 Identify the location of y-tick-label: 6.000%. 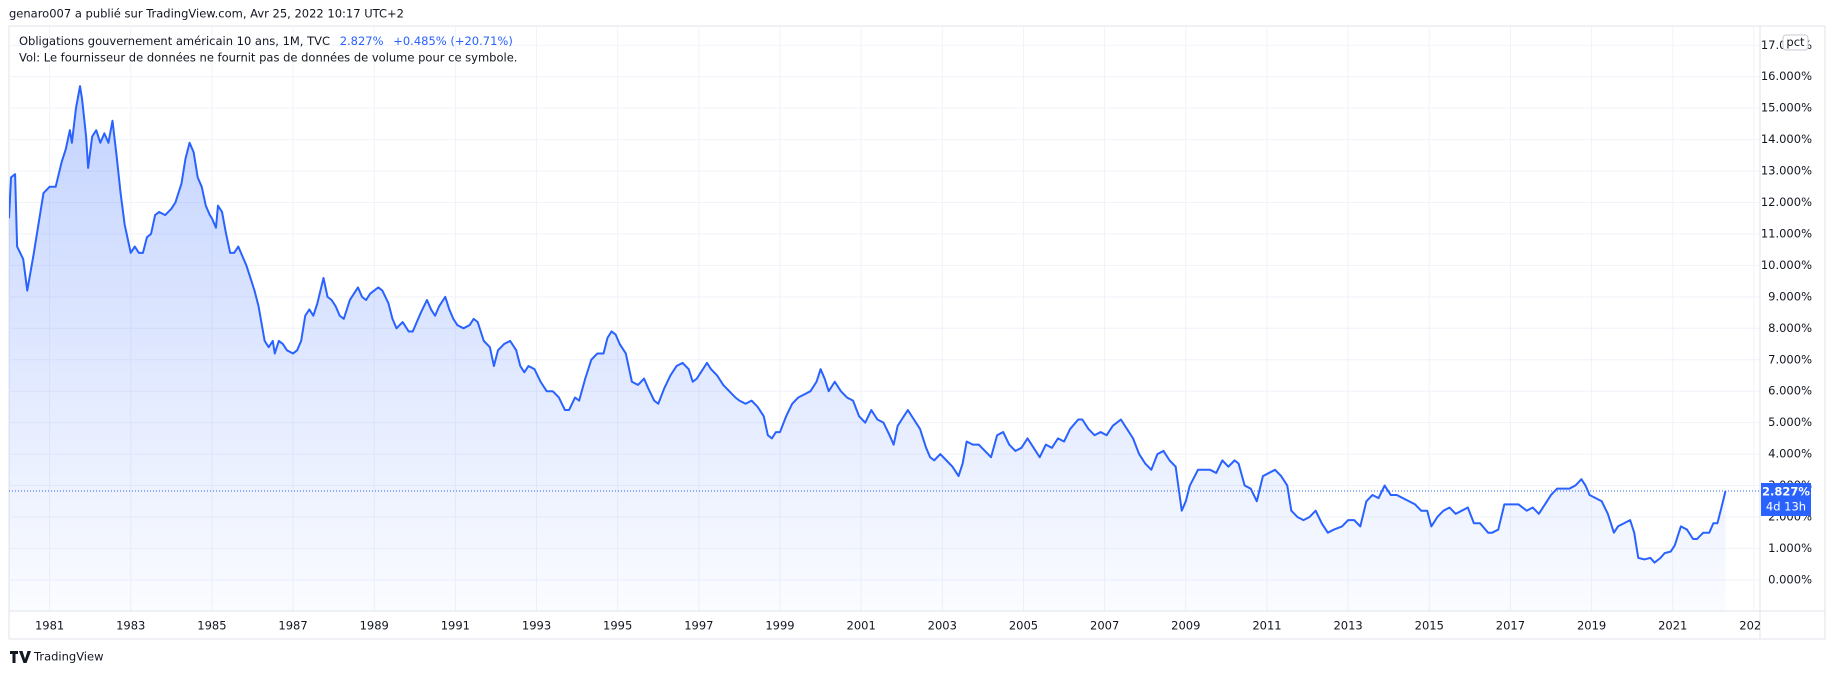
(1790, 391).